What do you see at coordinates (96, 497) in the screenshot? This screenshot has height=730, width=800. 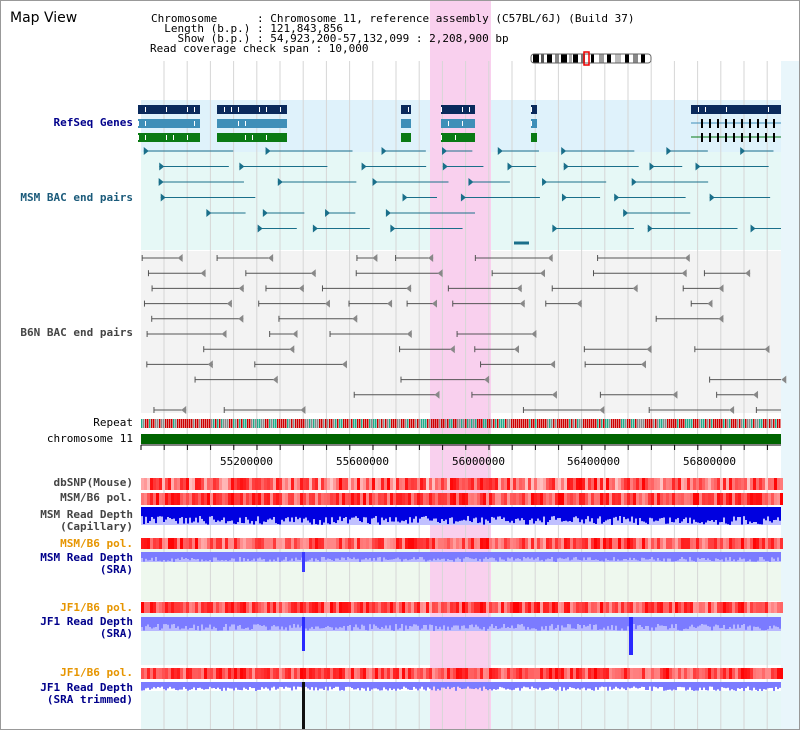 I see `track-label-msm-b6-pol-1: MSM/B6 pol.` at bounding box center [96, 497].